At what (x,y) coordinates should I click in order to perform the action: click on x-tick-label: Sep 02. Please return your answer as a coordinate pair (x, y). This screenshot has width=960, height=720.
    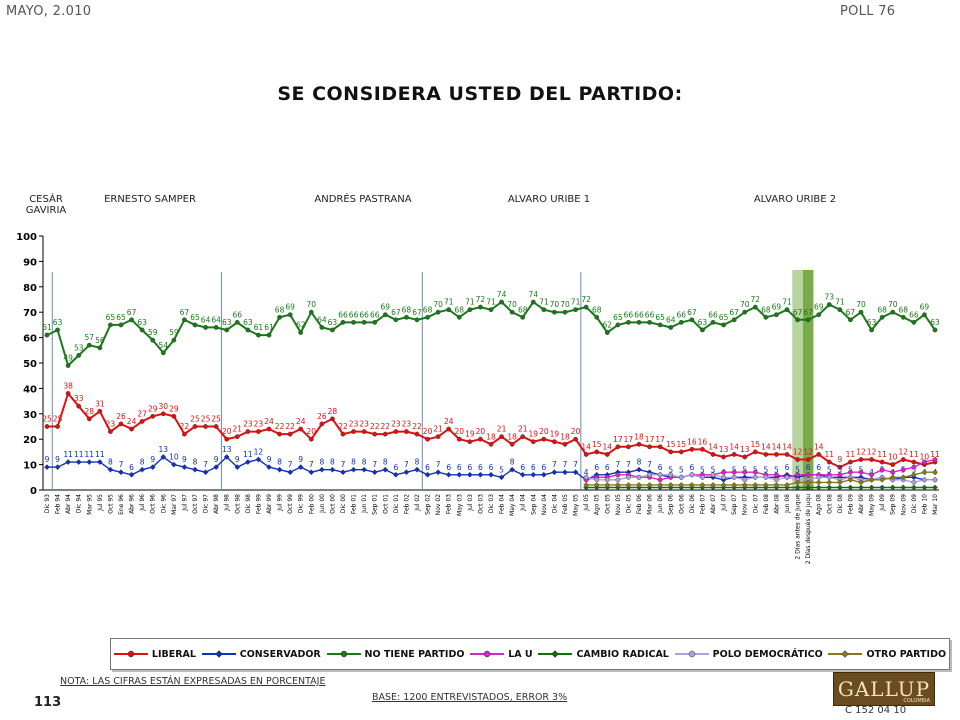
    Looking at the image, I should click on (428, 504).